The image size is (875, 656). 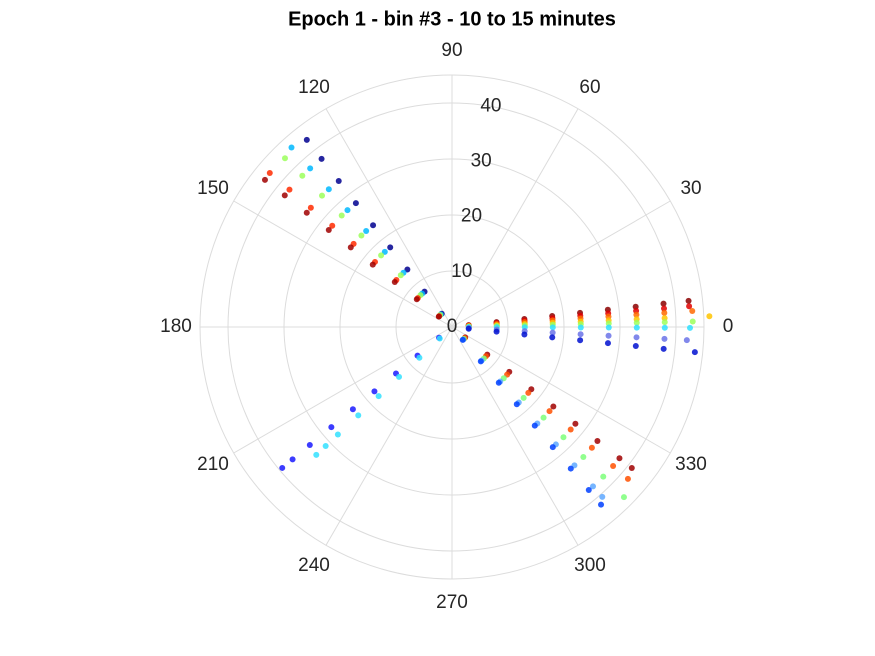 I want to click on theta-tick-label: 0, so click(x=728, y=326).